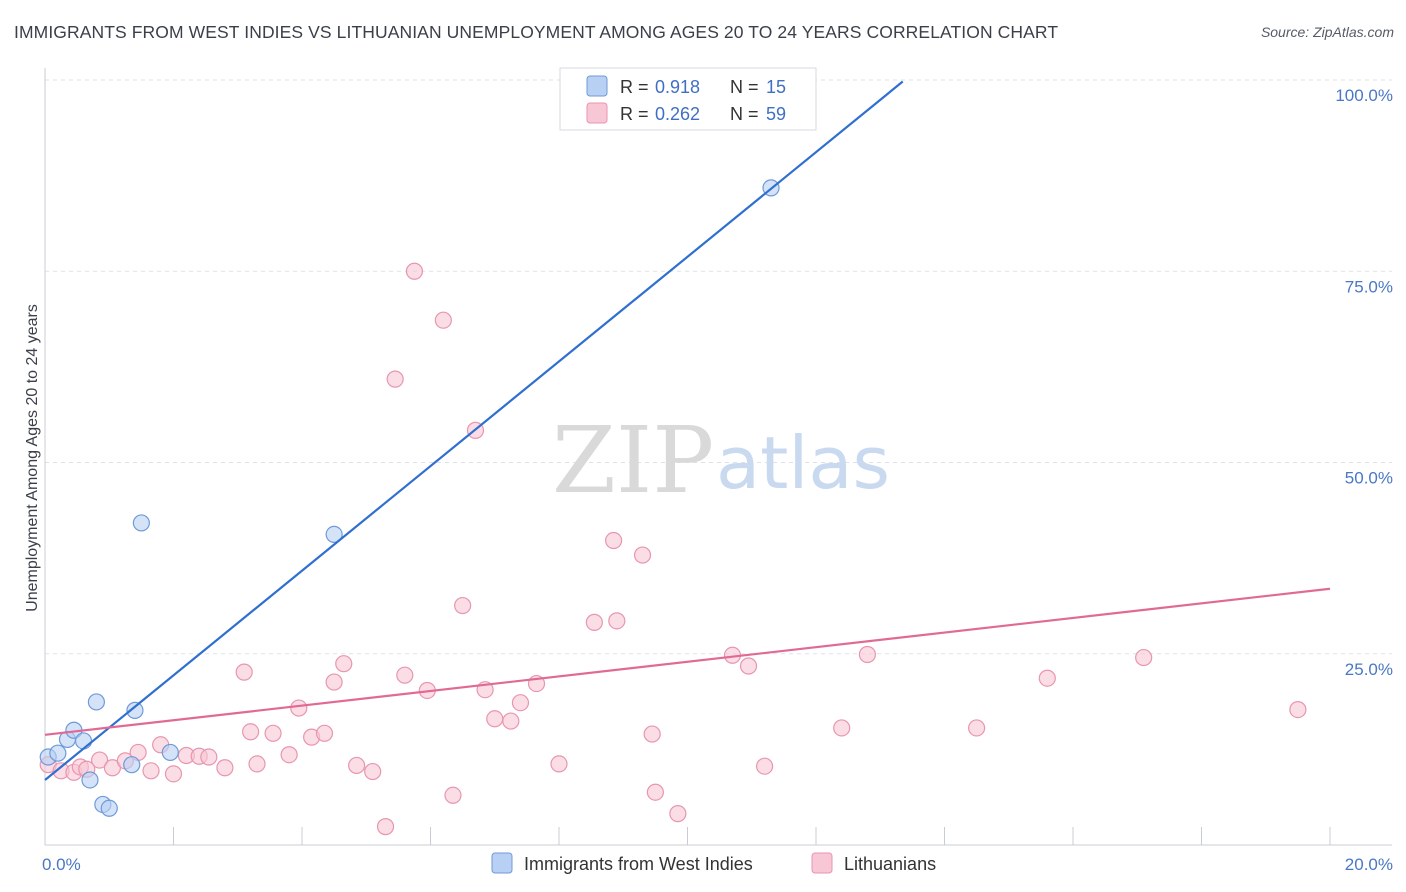  What do you see at coordinates (677, 114) in the screenshot?
I see `legend-r-value-lithuanians: 0.262` at bounding box center [677, 114].